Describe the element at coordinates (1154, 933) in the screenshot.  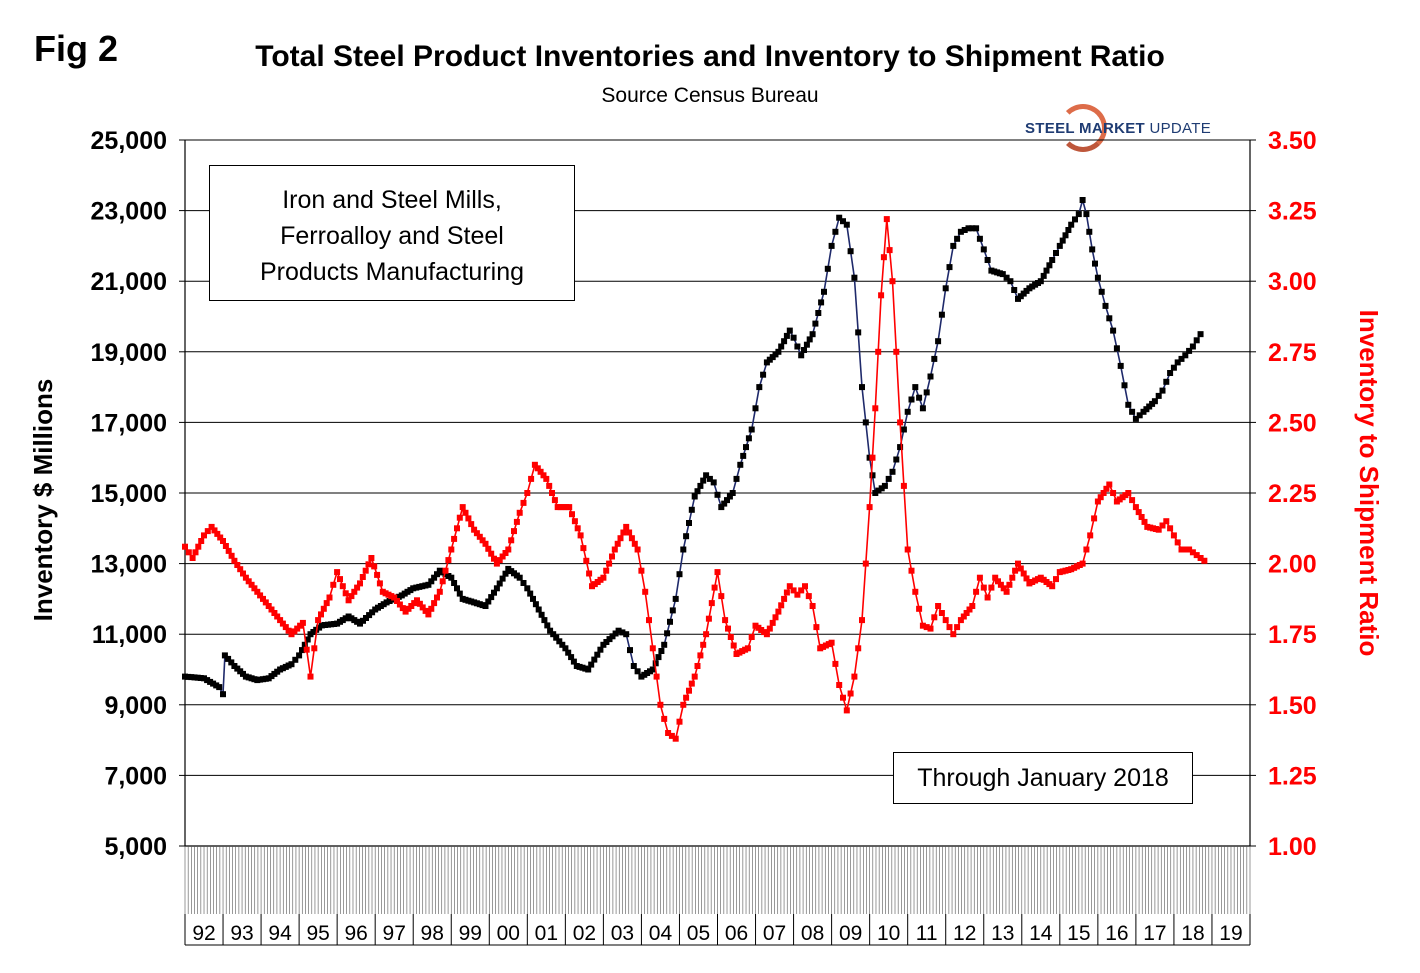
I see `x-tick-label: 17` at that location.